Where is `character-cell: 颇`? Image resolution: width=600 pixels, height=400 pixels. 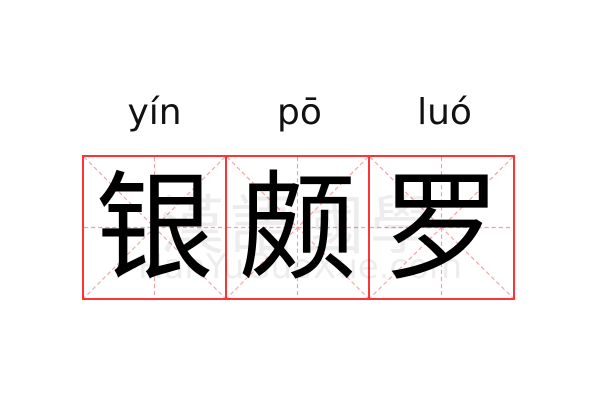 character-cell: 颇 is located at coordinates (297, 227).